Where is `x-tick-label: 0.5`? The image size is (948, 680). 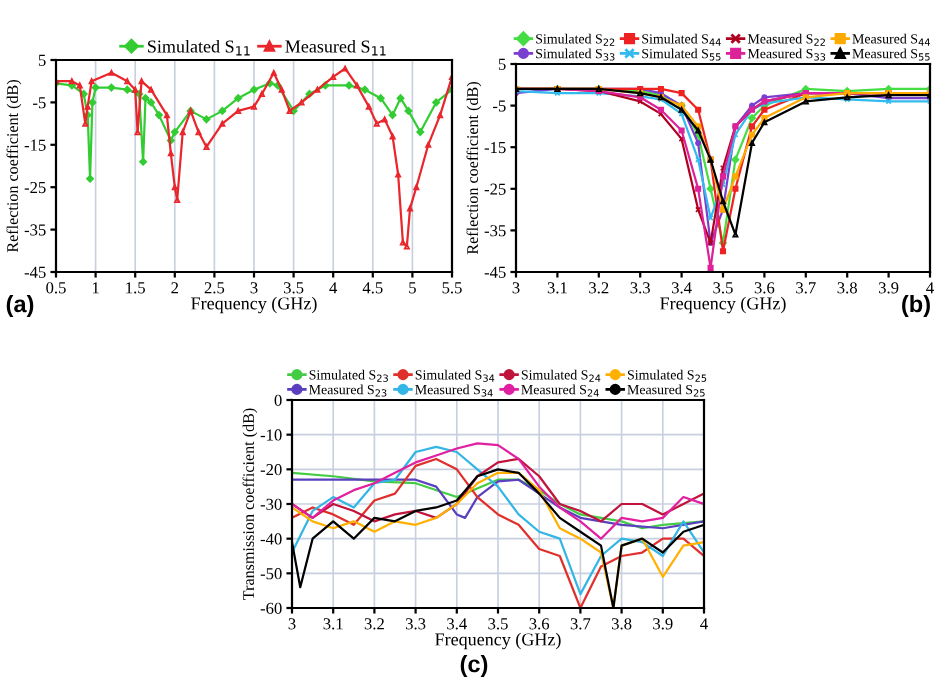 x-tick-label: 0.5 is located at coordinates (56, 288).